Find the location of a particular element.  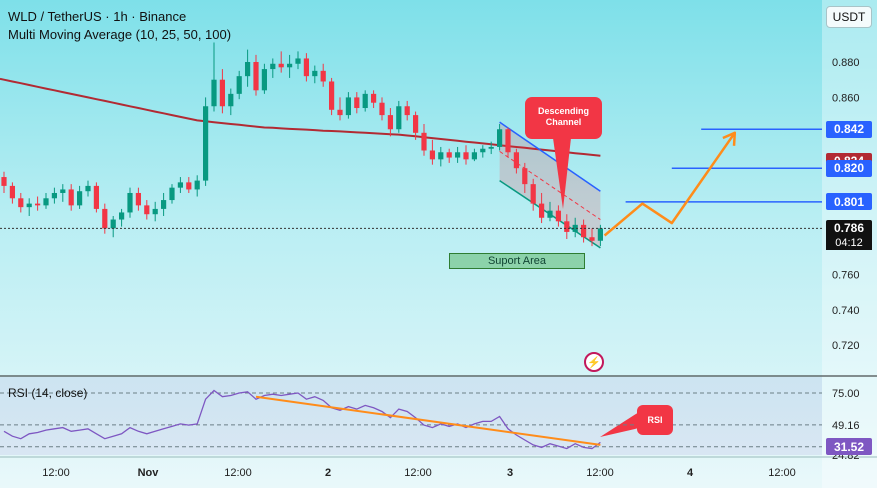

price-tick-label: 0.760 is located at coordinates (846, 275).